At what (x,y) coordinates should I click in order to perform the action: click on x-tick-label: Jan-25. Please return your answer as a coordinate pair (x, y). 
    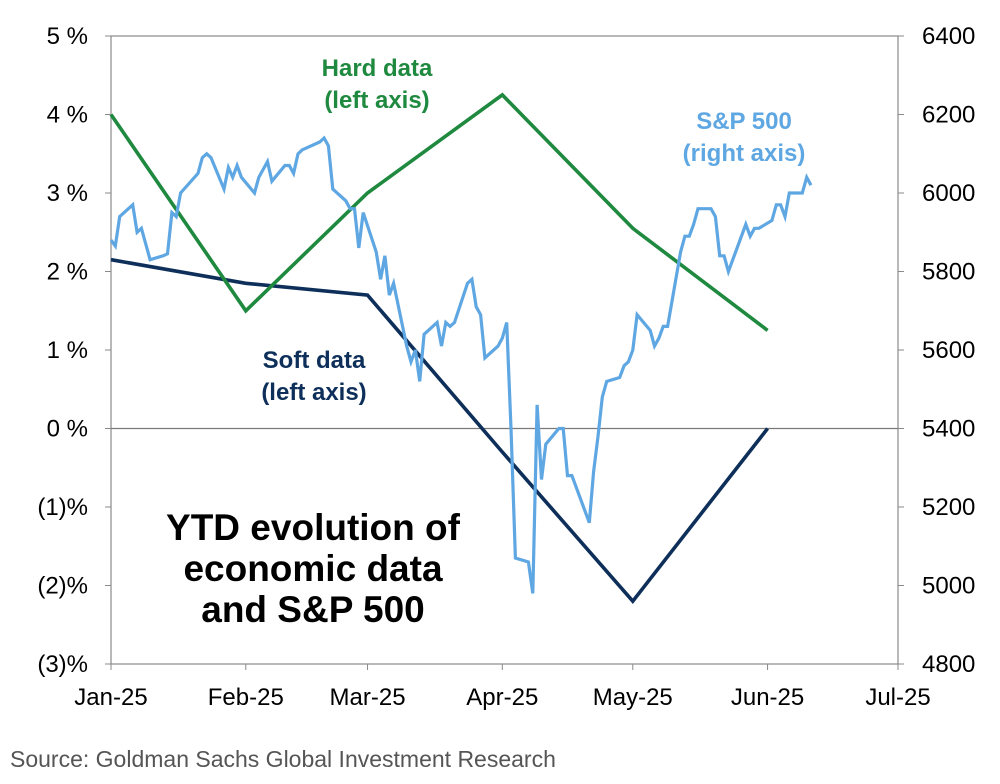
    Looking at the image, I should click on (110, 697).